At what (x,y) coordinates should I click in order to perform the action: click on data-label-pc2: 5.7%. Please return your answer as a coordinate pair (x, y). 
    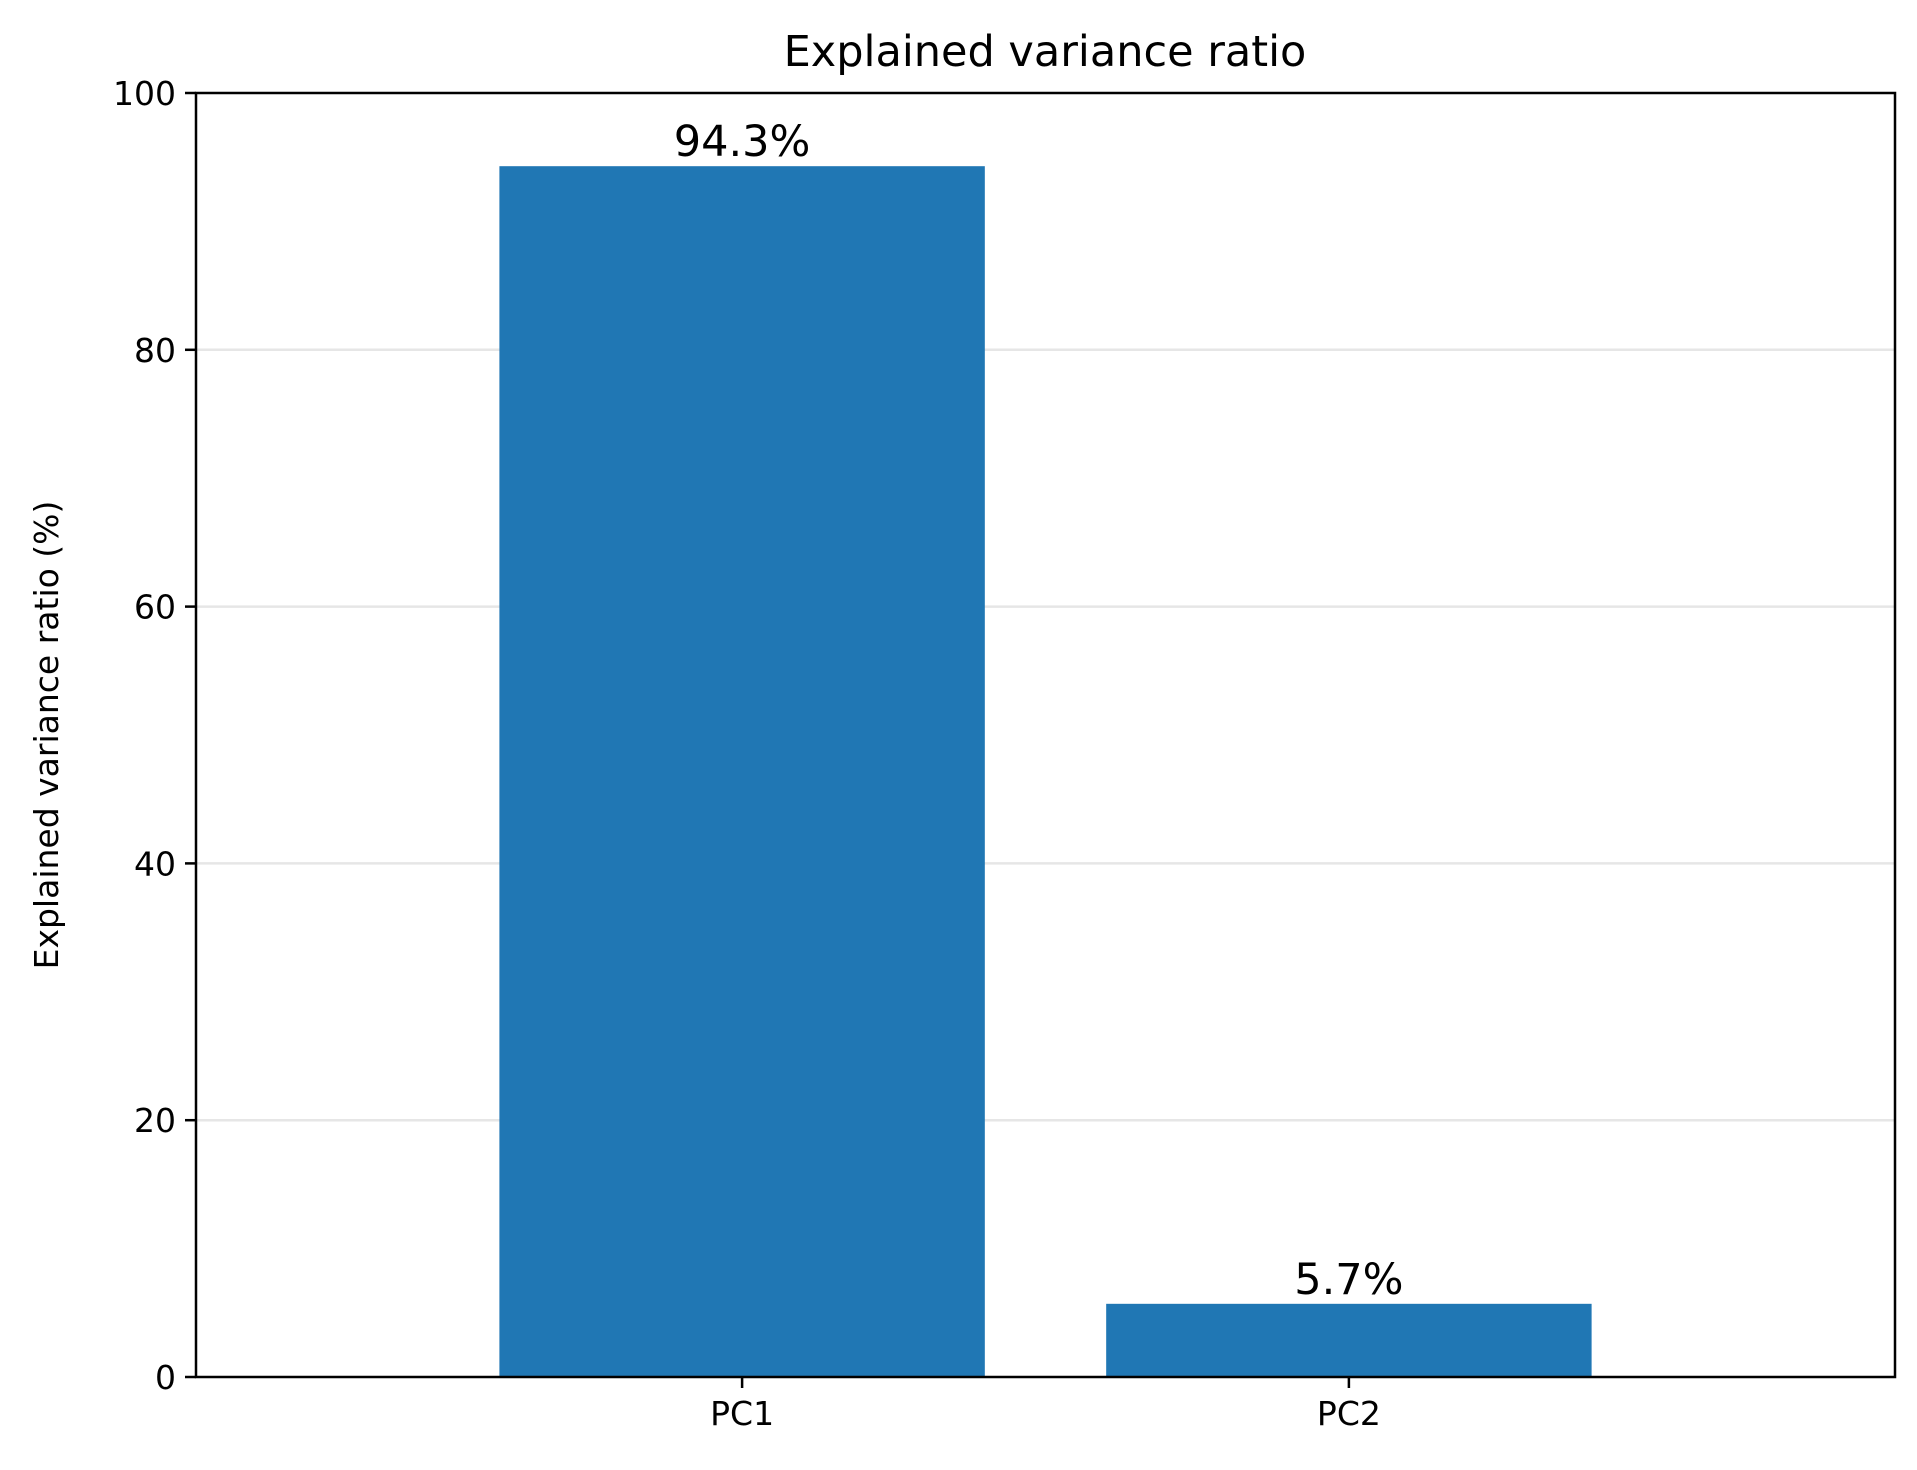
    Looking at the image, I should click on (1348, 1280).